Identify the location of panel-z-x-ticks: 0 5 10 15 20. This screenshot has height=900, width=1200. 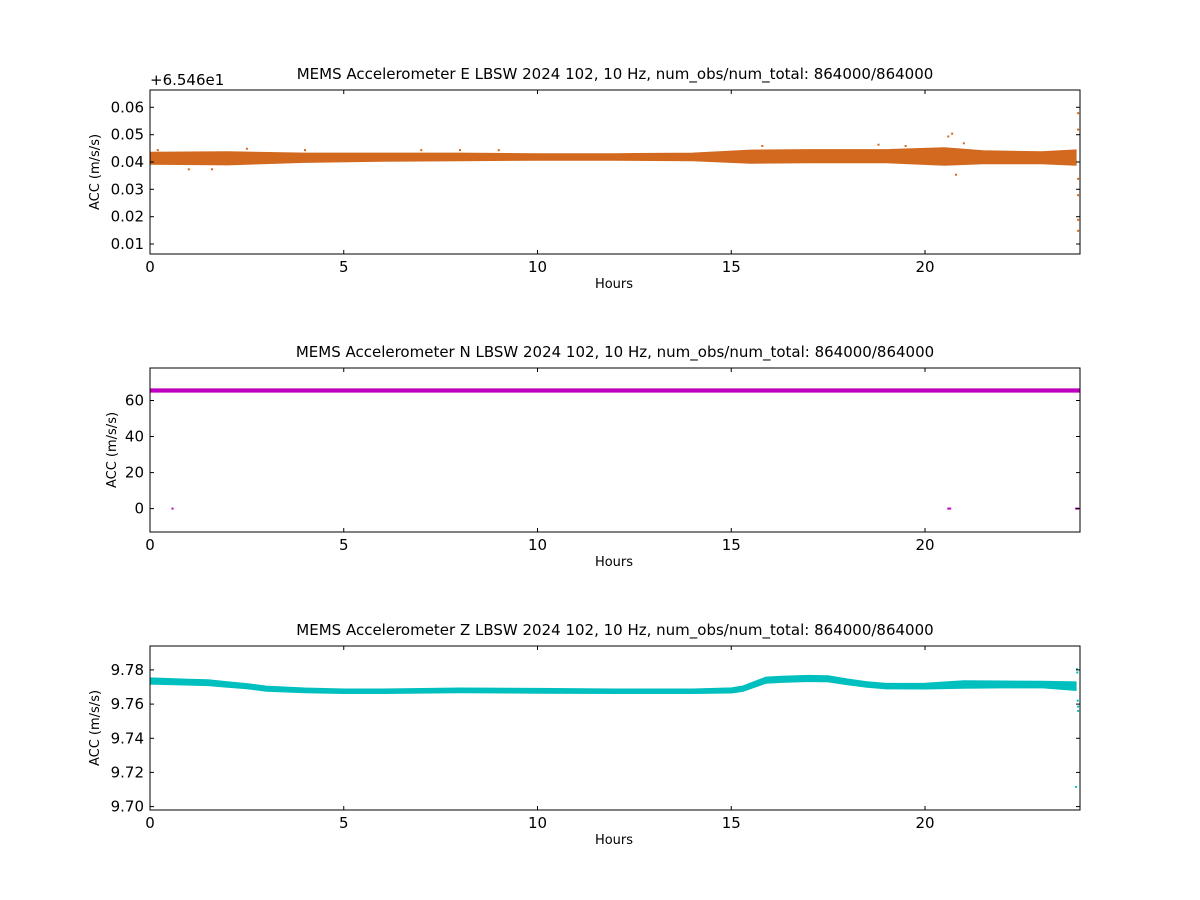
(540, 739).